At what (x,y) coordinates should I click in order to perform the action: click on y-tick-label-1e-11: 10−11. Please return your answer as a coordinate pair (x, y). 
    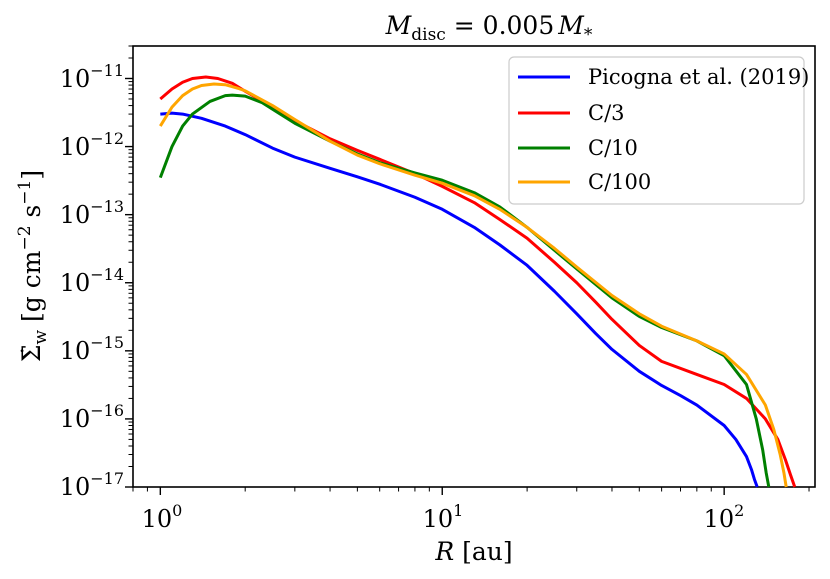
    Looking at the image, I should click on (92, 77).